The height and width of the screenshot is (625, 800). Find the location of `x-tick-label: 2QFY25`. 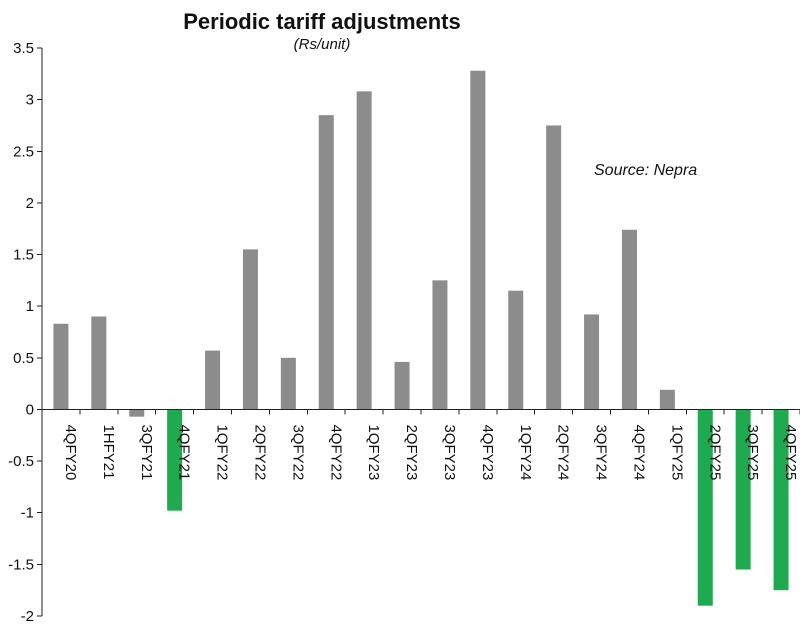

x-tick-label: 2QFY25 is located at coordinates (714, 452).